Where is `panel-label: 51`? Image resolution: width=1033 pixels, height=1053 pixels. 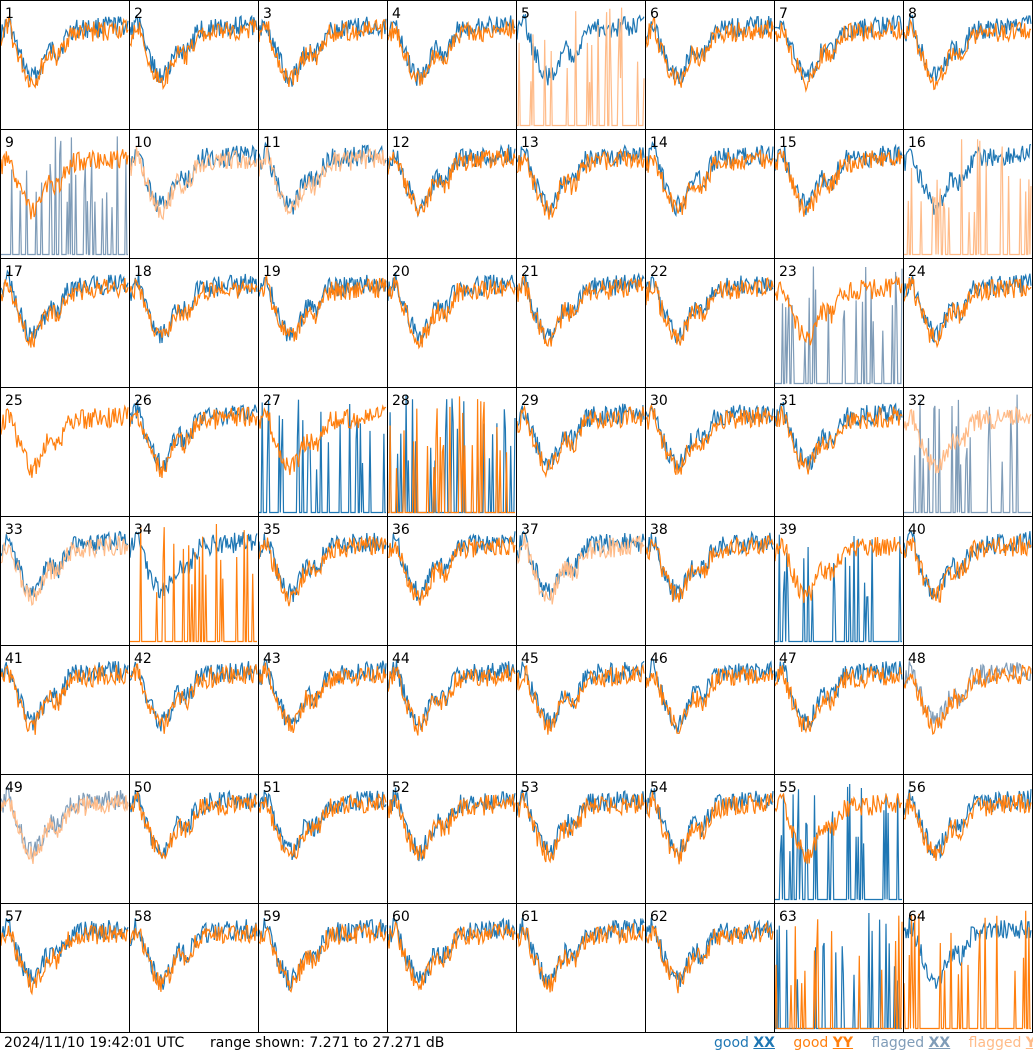
panel-label: 51 is located at coordinates (272, 788).